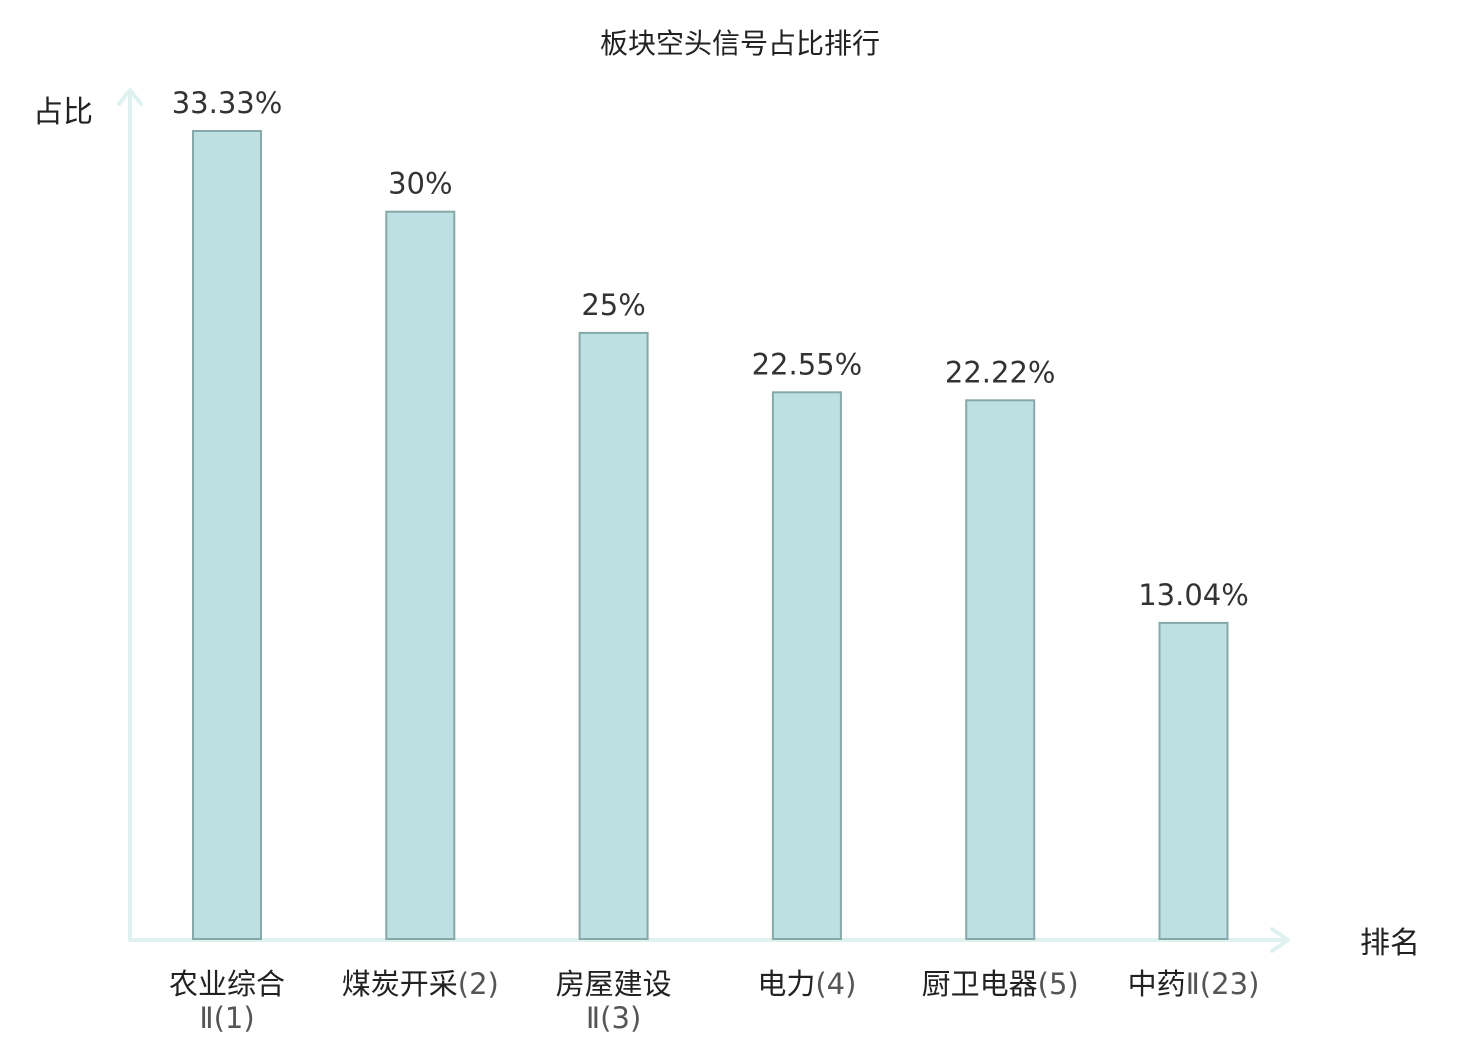  What do you see at coordinates (420, 184) in the screenshot?
I see `value-label: 30%` at bounding box center [420, 184].